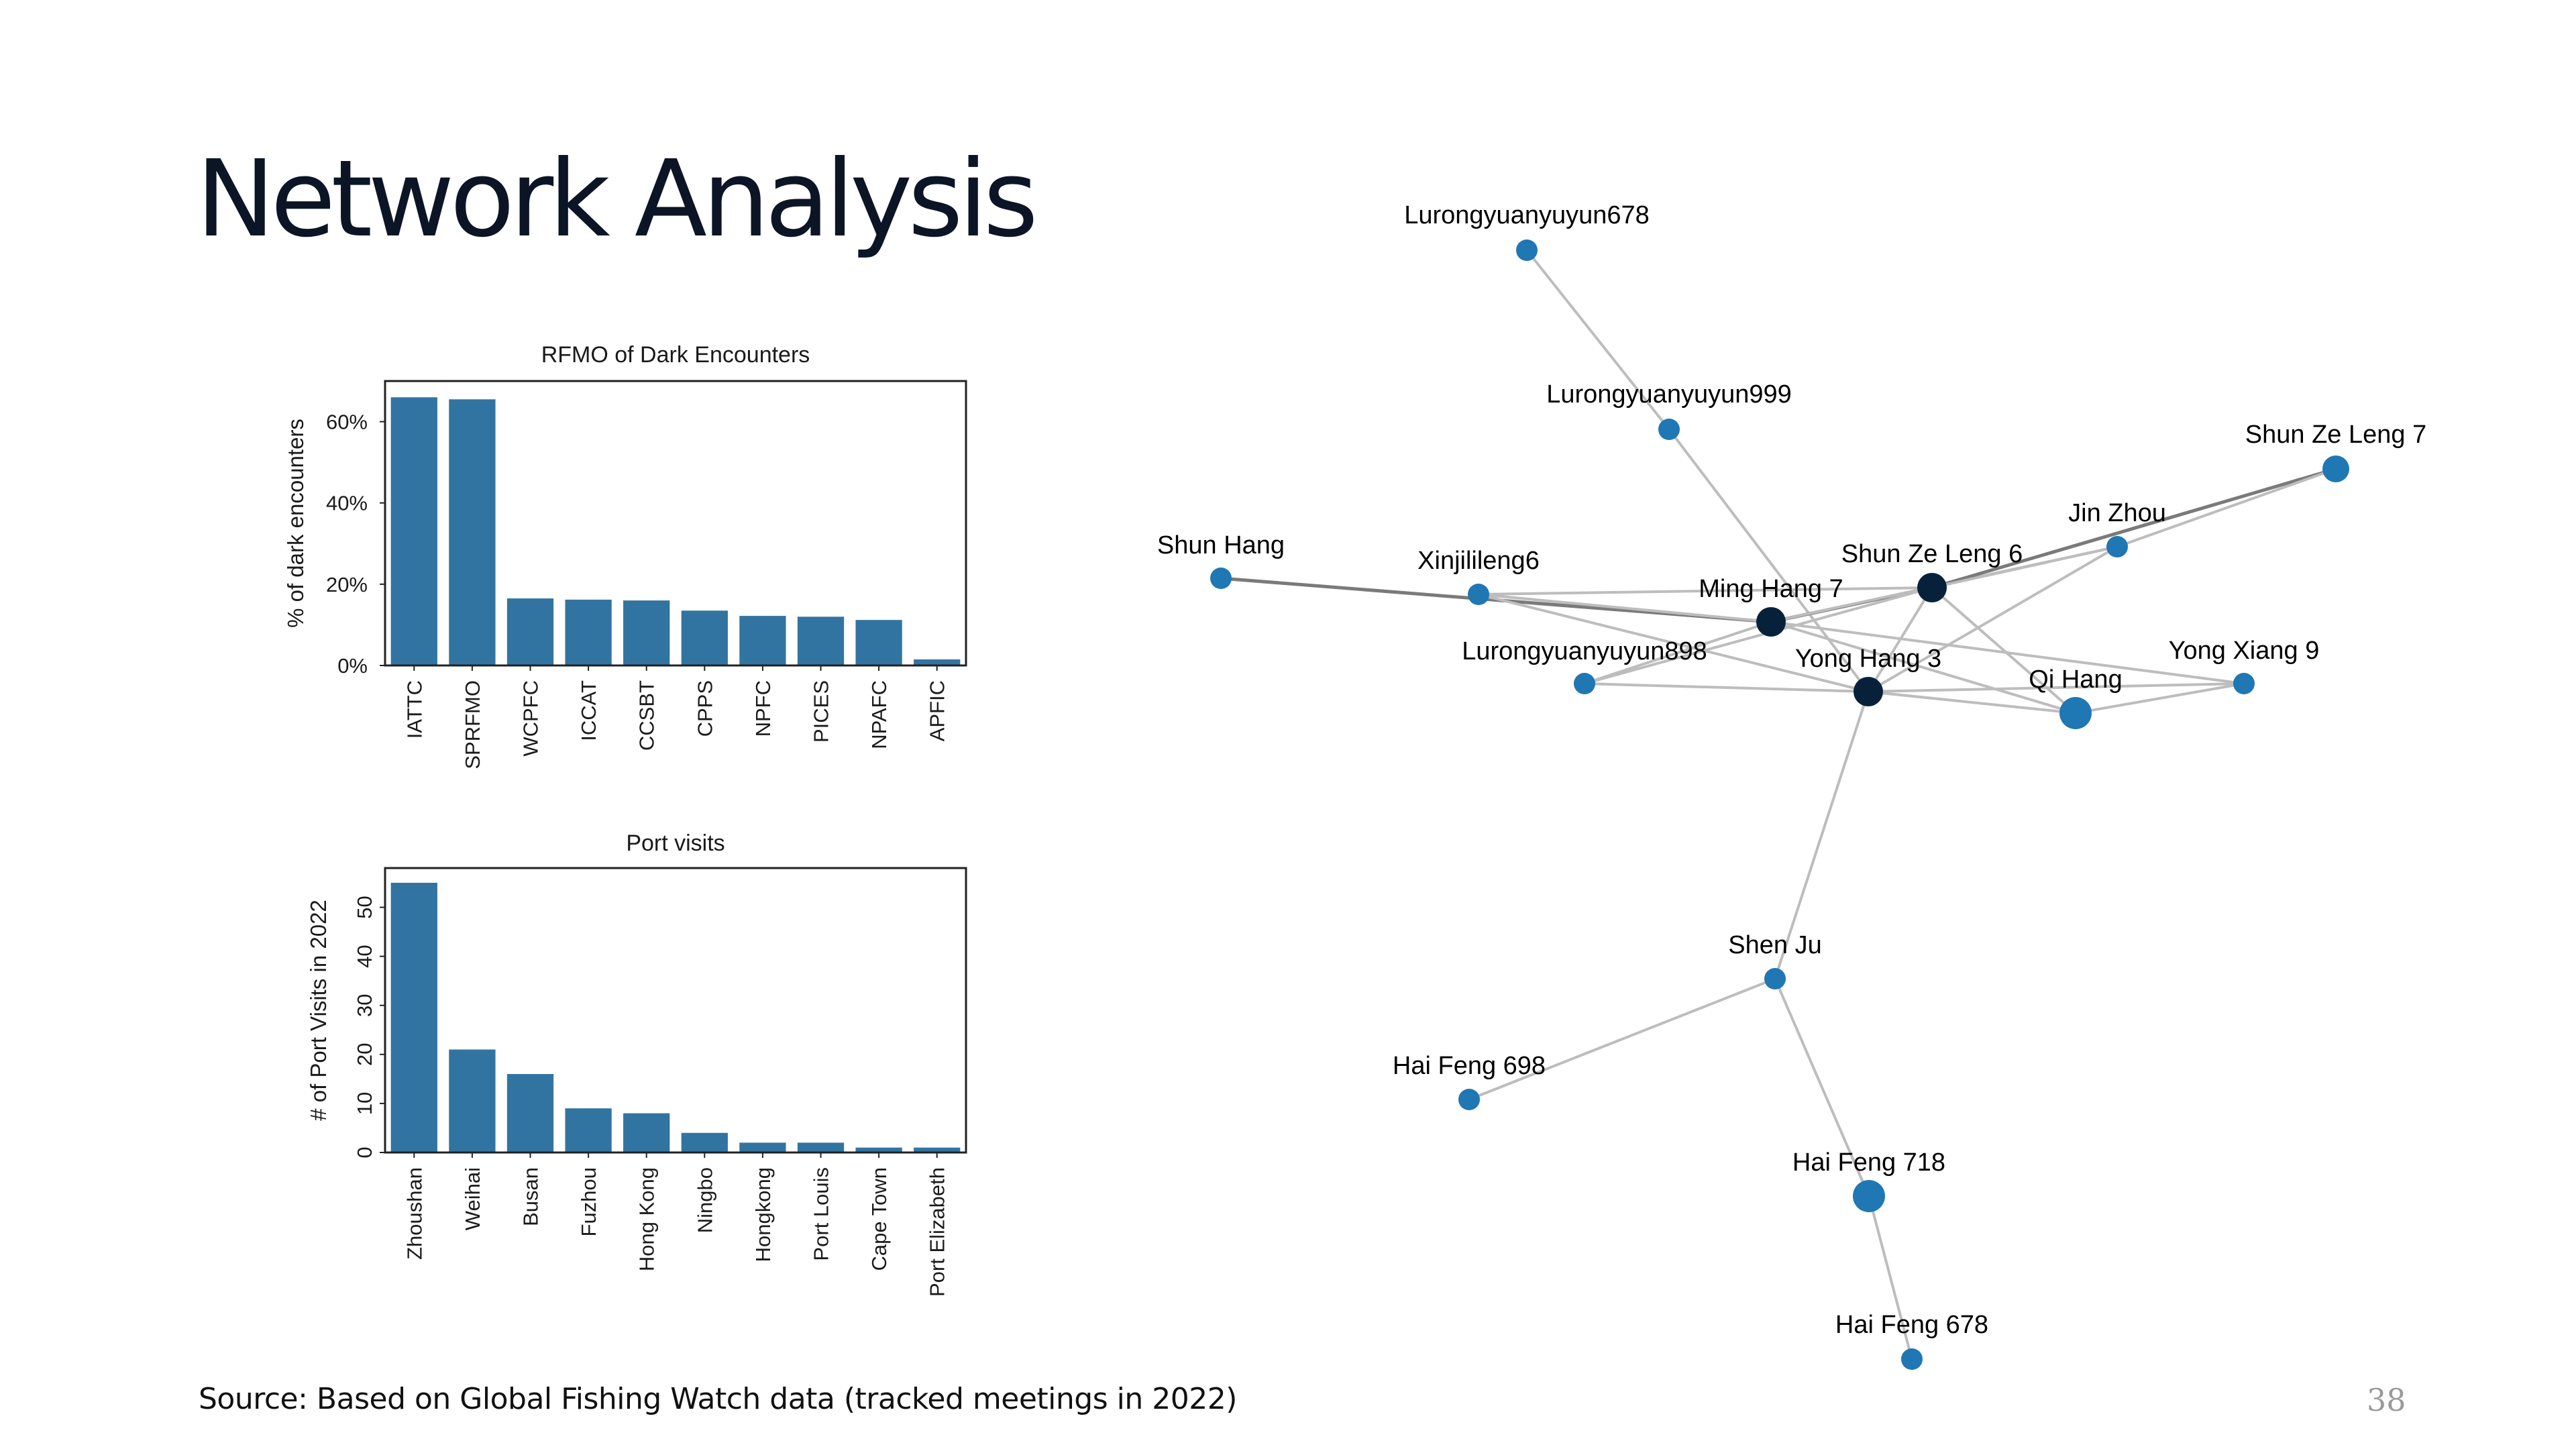 The image size is (2576, 1449). What do you see at coordinates (646, 1132) in the screenshot?
I see `bar-hong-kong` at bounding box center [646, 1132].